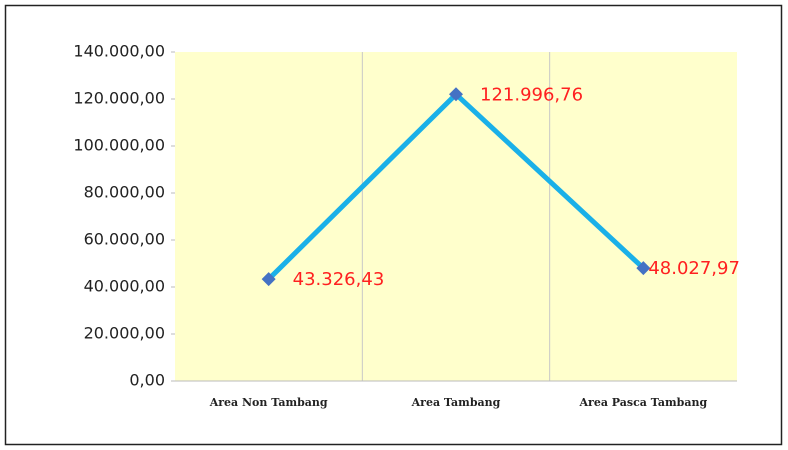 The height and width of the screenshot is (450, 788). What do you see at coordinates (456, 402) in the screenshot?
I see `x-tick-label: Area Tambang` at bounding box center [456, 402].